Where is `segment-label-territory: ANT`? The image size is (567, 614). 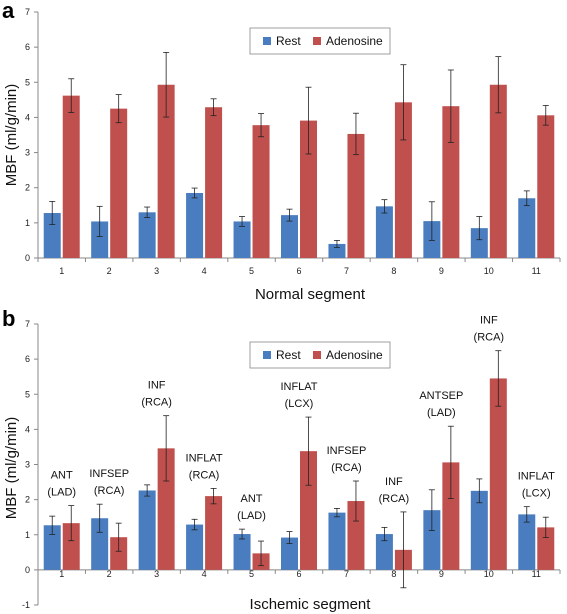 segment-label-territory: ANT is located at coordinates (62, 476).